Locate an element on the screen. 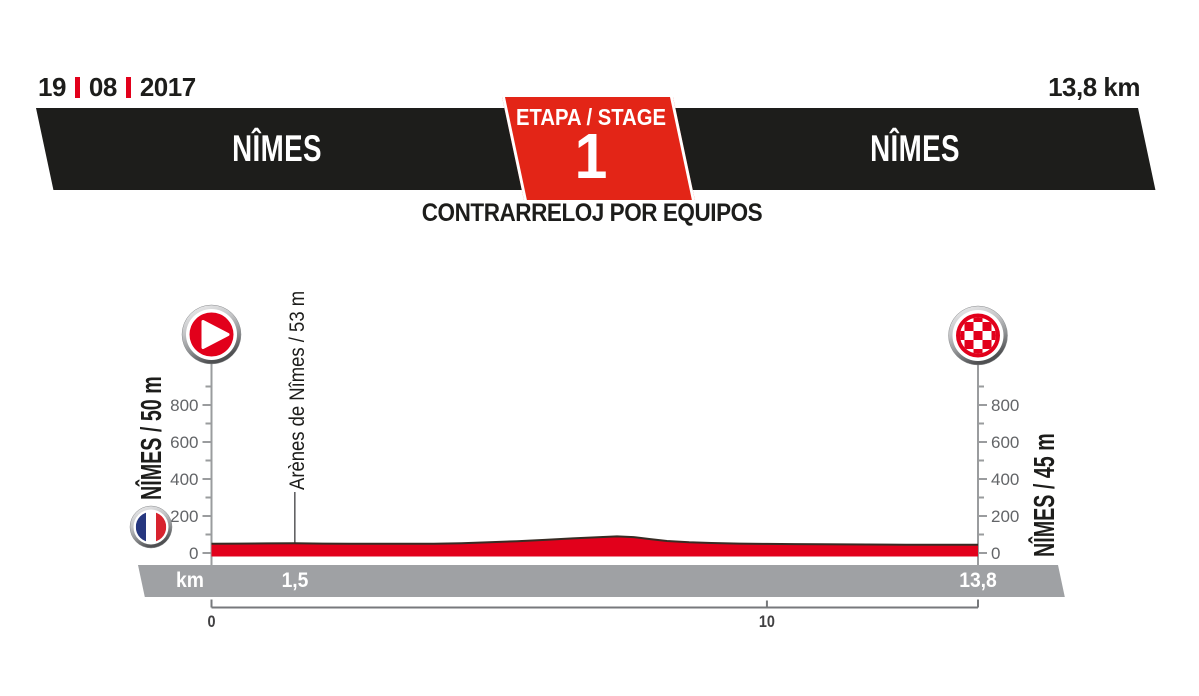 The image size is (1199, 696). date-month: 08 is located at coordinates (102, 87).